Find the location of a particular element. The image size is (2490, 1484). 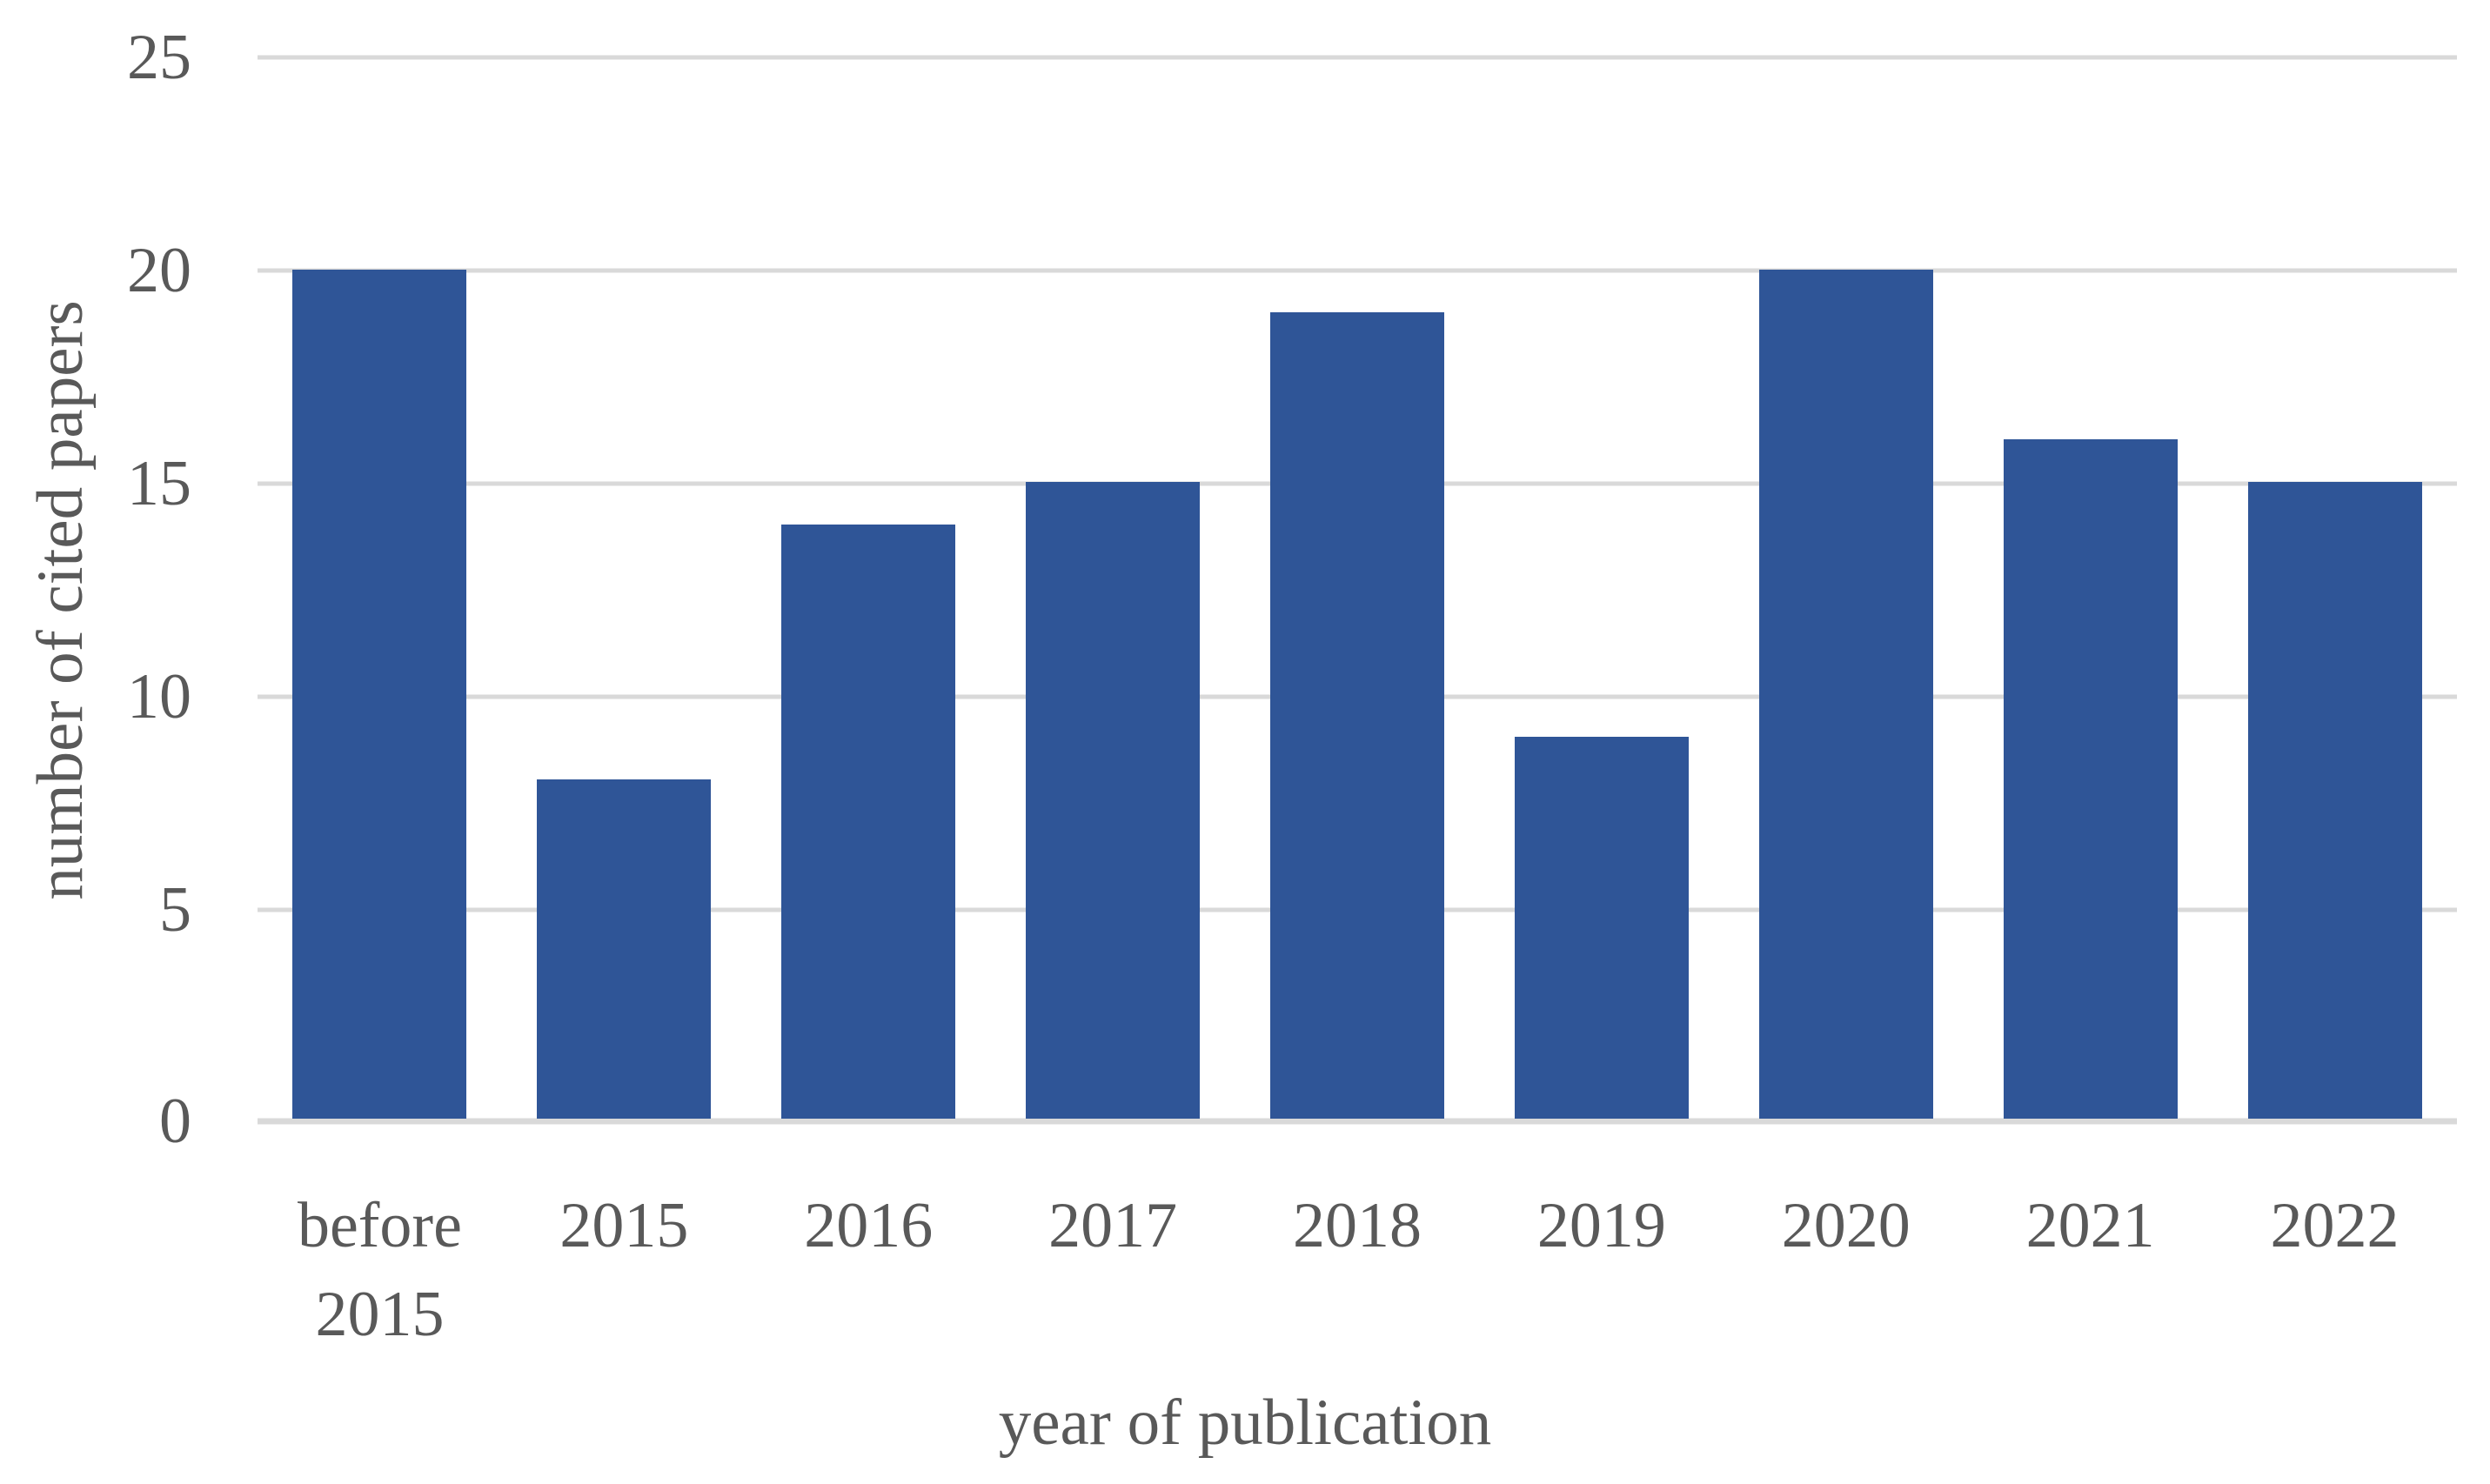

bar-2020 is located at coordinates (1845, 694).